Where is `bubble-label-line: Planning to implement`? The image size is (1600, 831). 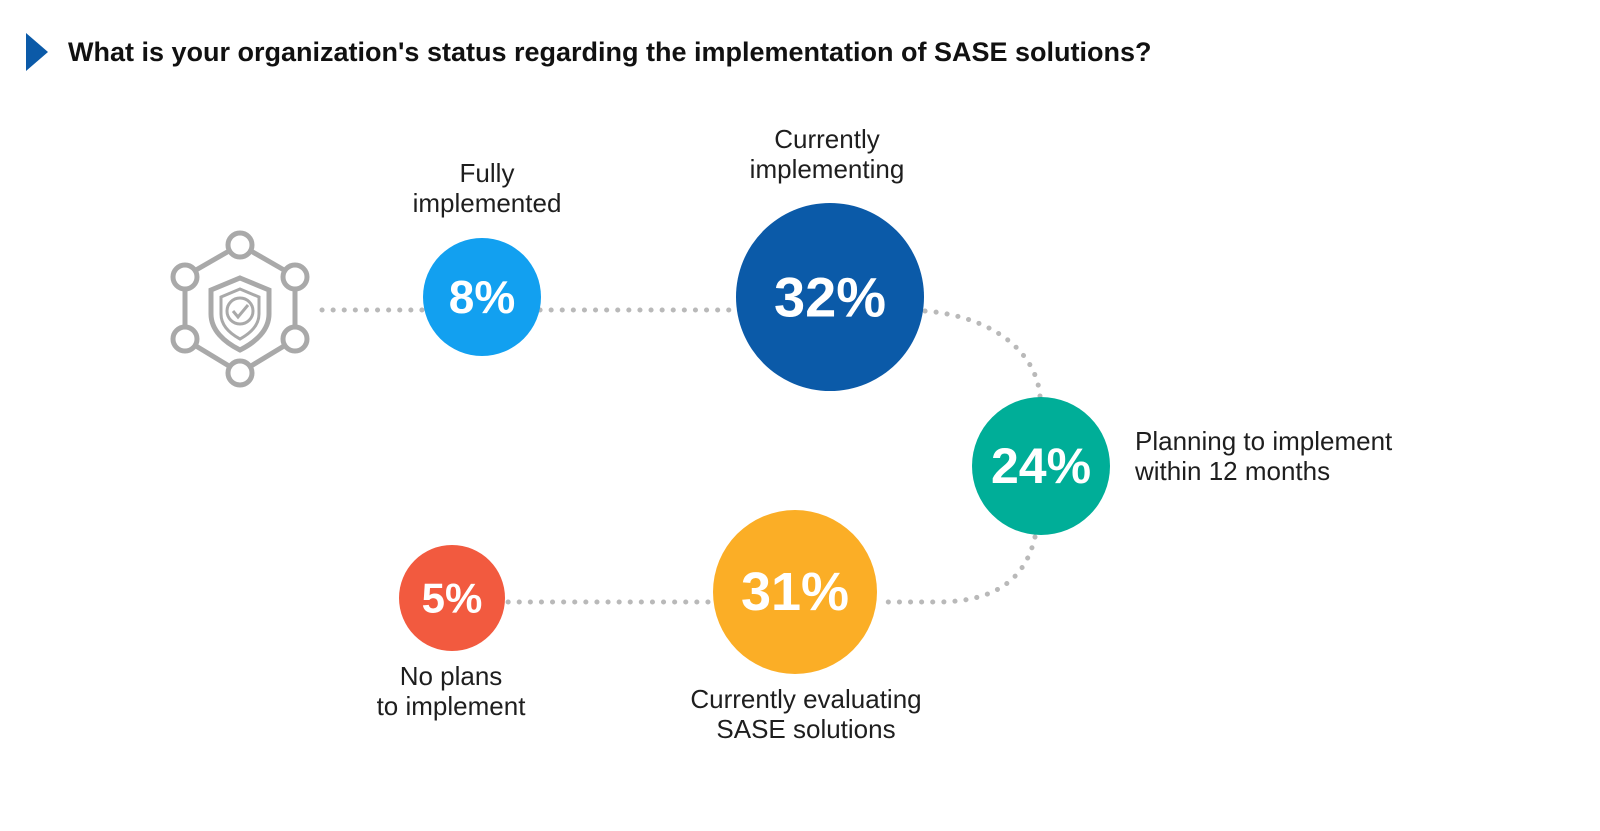 bubble-label-line: Planning to implement is located at coordinates (1264, 441).